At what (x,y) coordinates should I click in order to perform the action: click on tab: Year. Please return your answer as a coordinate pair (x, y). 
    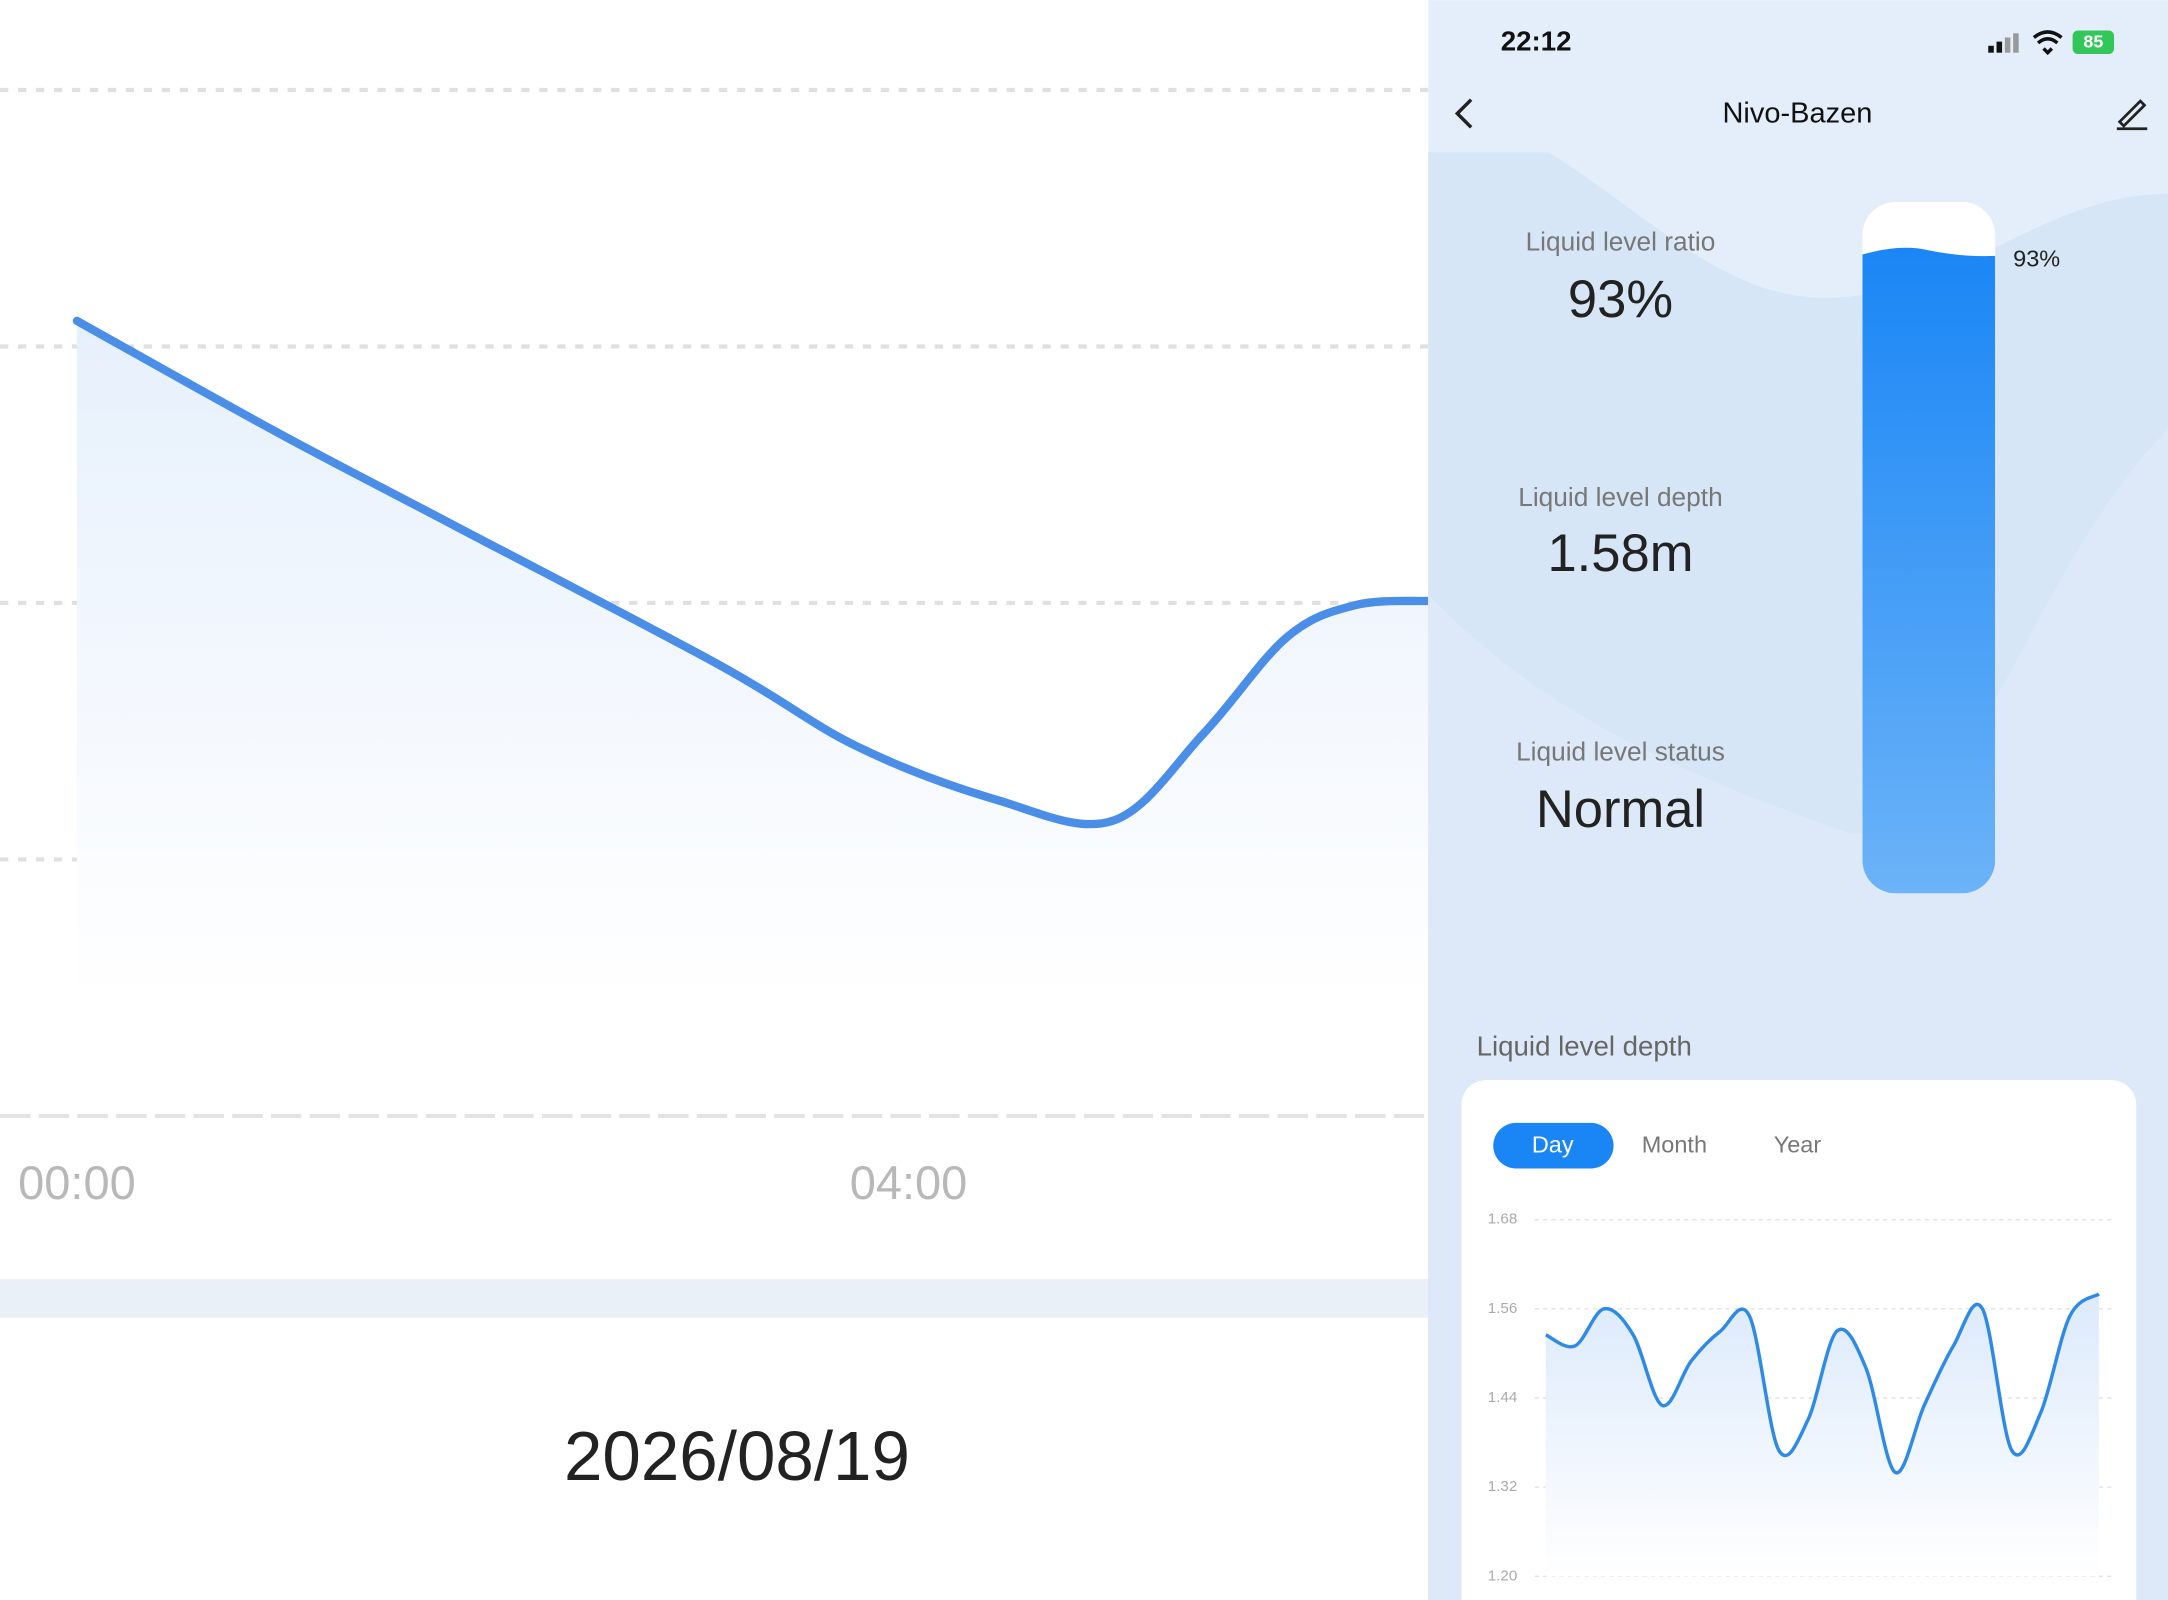
    Looking at the image, I should click on (1798, 1145).